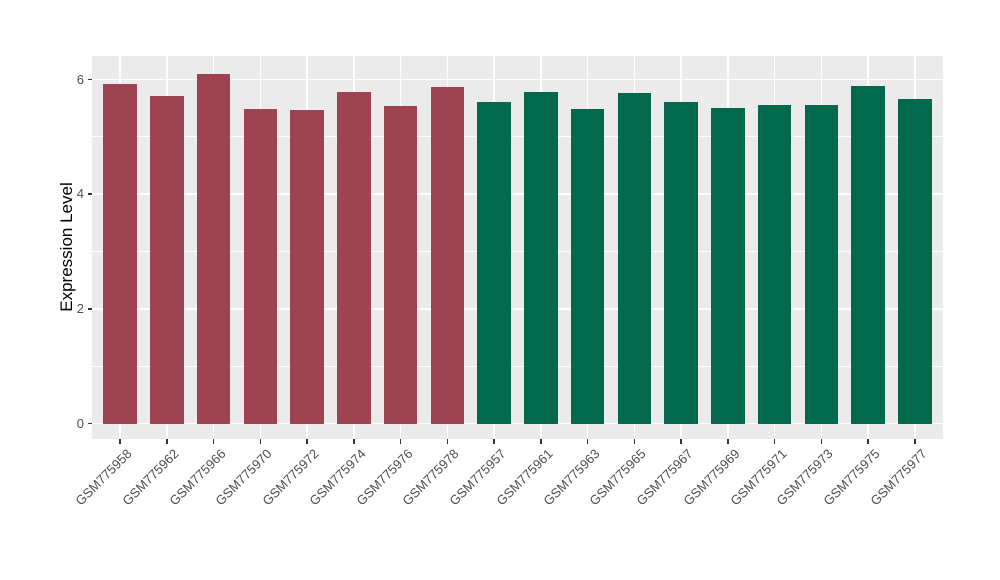 The height and width of the screenshot is (580, 1000). What do you see at coordinates (354, 258) in the screenshot?
I see `bar-GSM775974` at bounding box center [354, 258].